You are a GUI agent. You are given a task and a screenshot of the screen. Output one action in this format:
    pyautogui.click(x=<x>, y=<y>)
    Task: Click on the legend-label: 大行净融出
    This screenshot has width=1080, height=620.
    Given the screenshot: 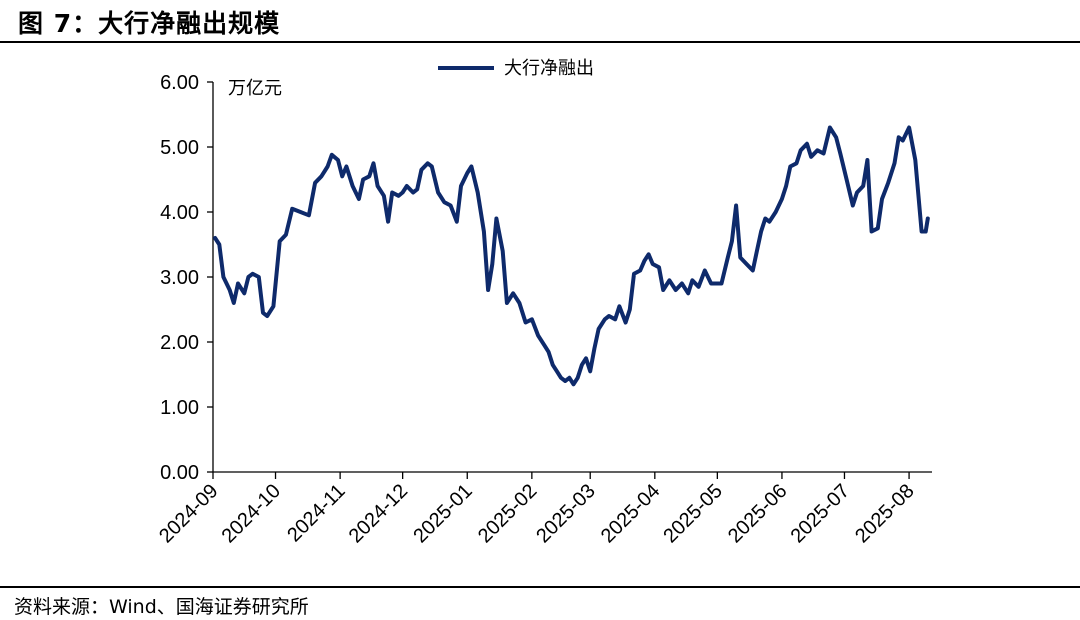 What is the action you would take?
    pyautogui.click(x=549, y=68)
    